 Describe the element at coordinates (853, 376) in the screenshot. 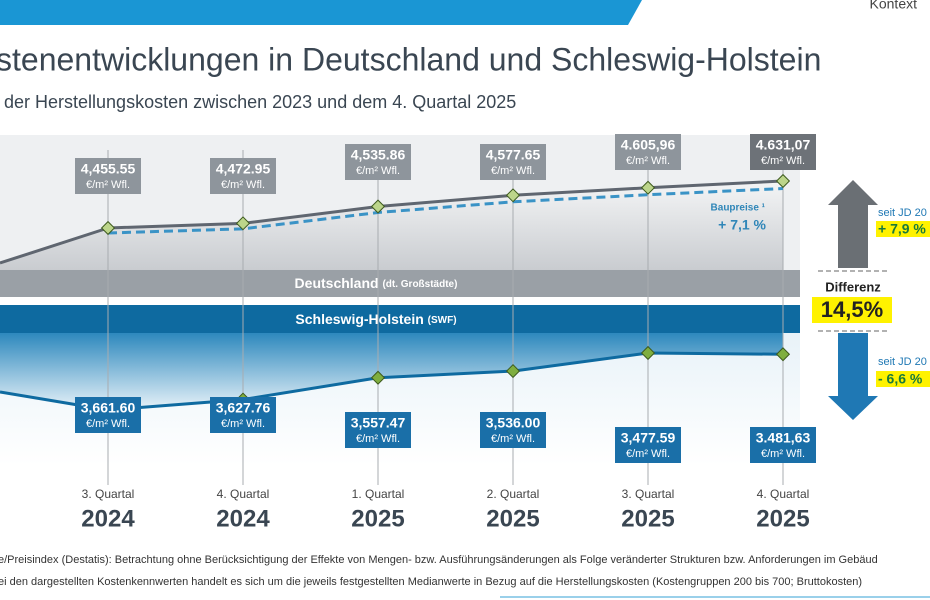

I see `arrow-down` at that location.